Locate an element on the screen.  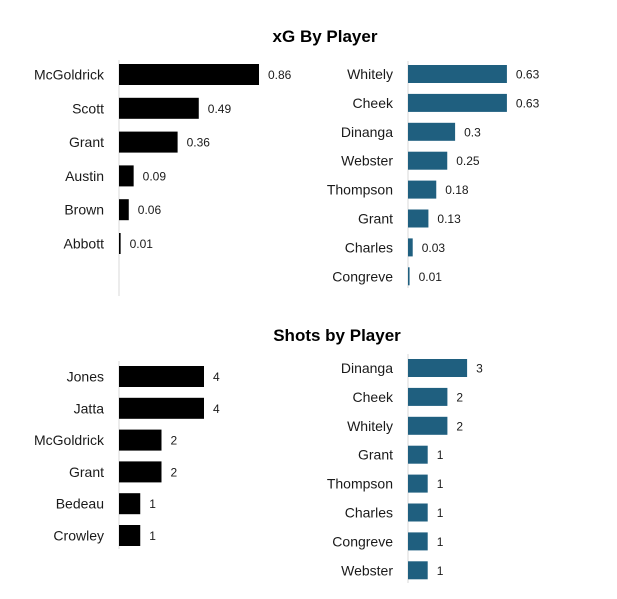
shots-right-category-label: Cheek is located at coordinates (373, 397).